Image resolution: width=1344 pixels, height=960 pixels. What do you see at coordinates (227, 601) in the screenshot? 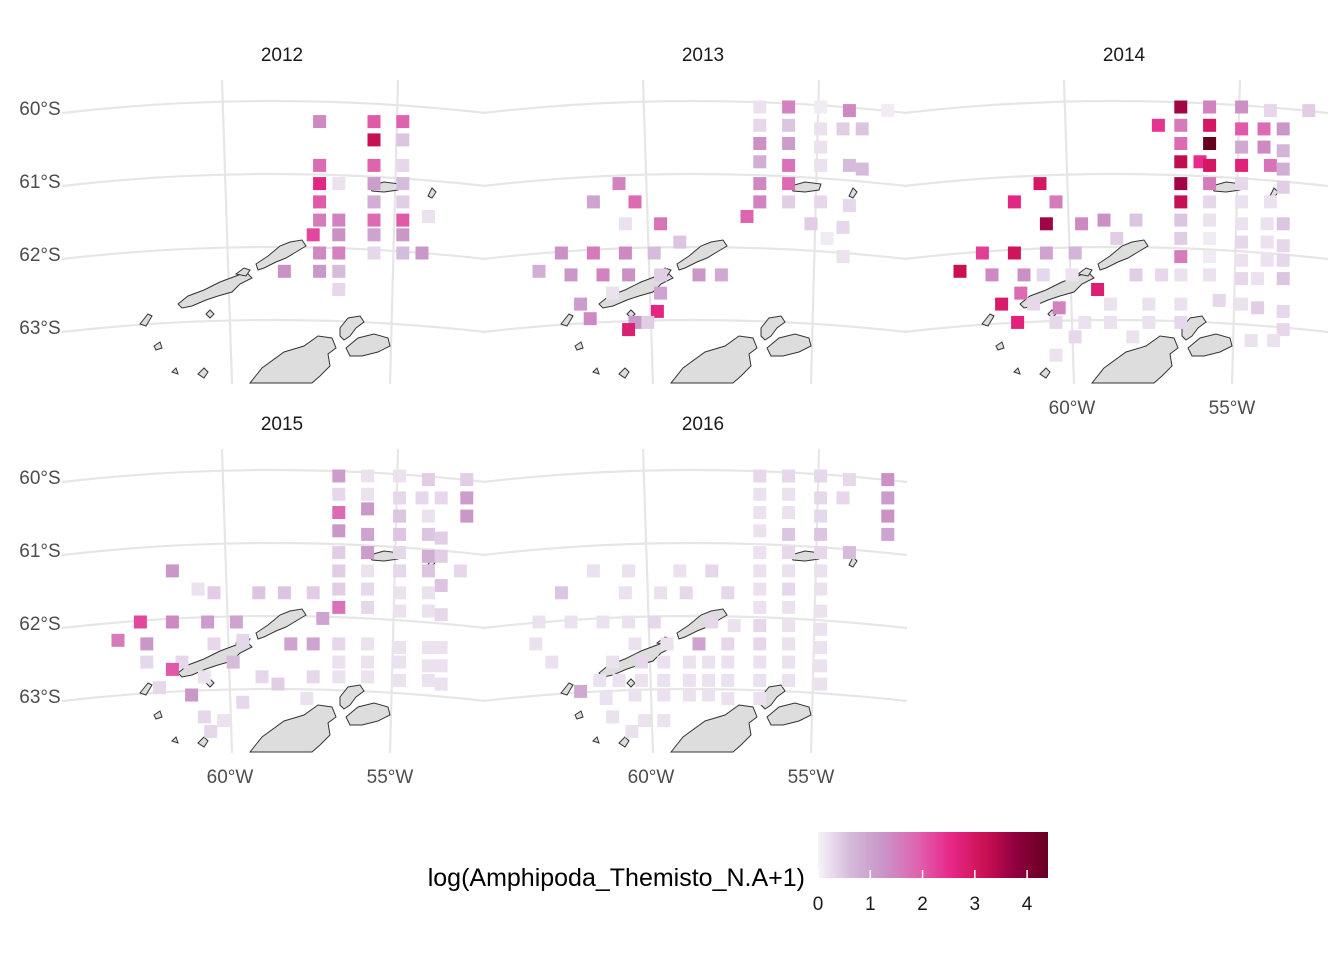
I see `graticule-lon` at bounding box center [227, 601].